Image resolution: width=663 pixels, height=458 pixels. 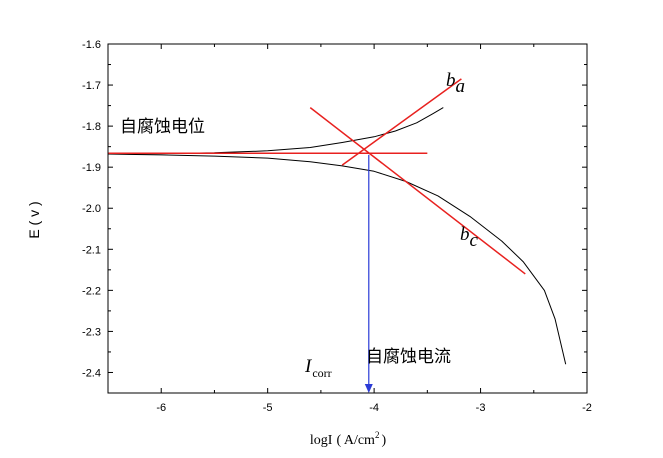 What do you see at coordinates (91, 250) in the screenshot?
I see `y-tick-label: -2.1` at bounding box center [91, 250].